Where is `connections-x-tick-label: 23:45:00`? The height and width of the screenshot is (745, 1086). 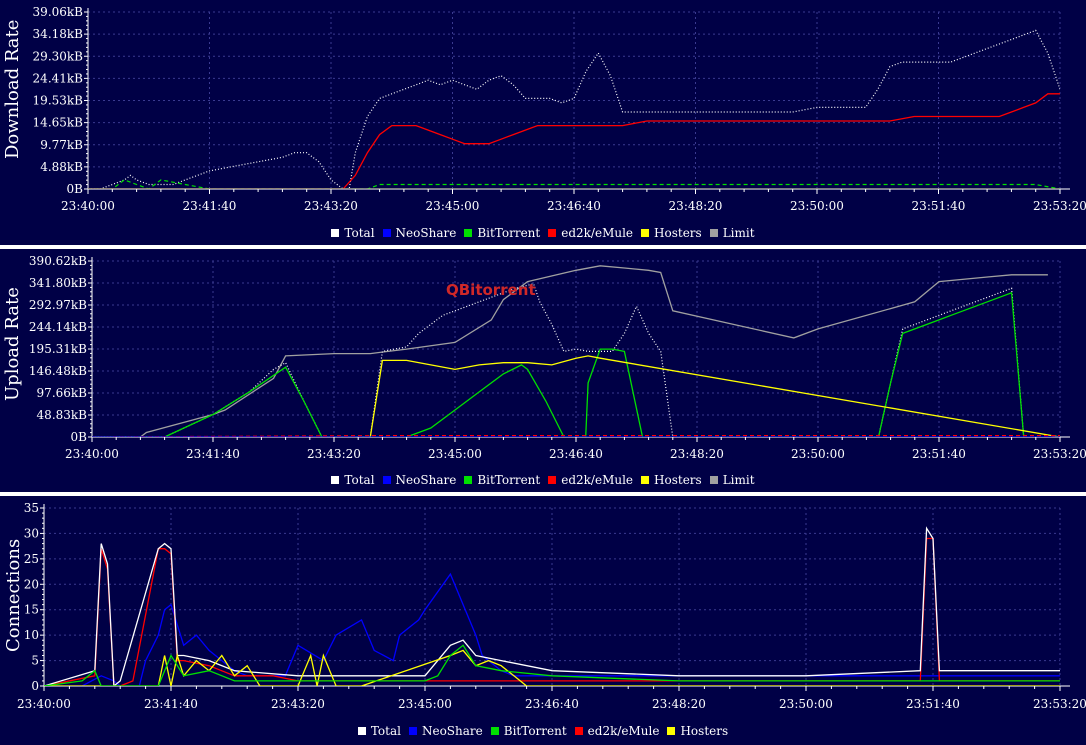 connections-x-tick-label: 23:45:00 is located at coordinates (425, 704).